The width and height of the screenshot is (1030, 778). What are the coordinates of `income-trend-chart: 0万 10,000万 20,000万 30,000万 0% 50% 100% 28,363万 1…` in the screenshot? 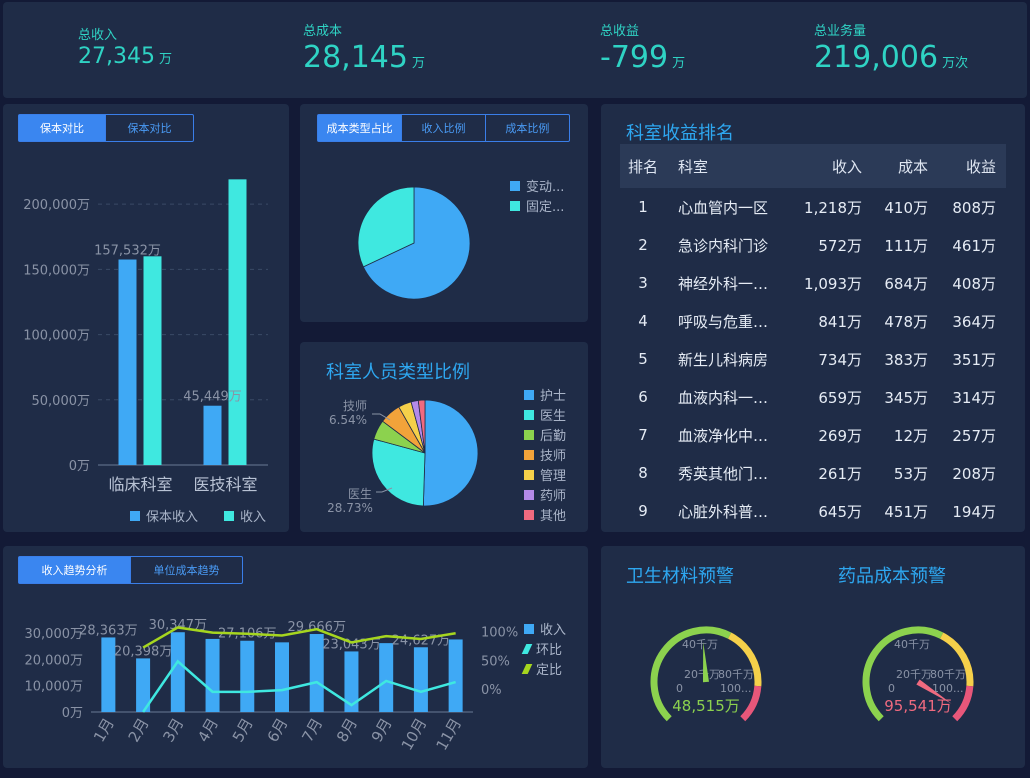 It's located at (272, 685).